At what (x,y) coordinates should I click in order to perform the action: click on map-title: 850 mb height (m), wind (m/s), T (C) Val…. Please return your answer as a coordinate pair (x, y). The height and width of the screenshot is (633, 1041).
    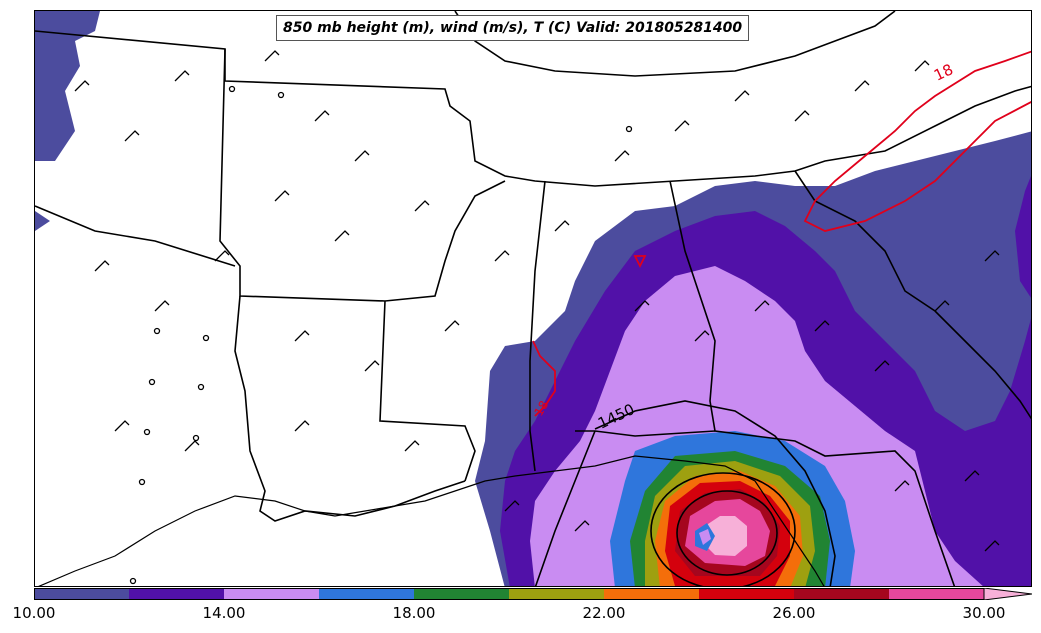
    Looking at the image, I should click on (513, 28).